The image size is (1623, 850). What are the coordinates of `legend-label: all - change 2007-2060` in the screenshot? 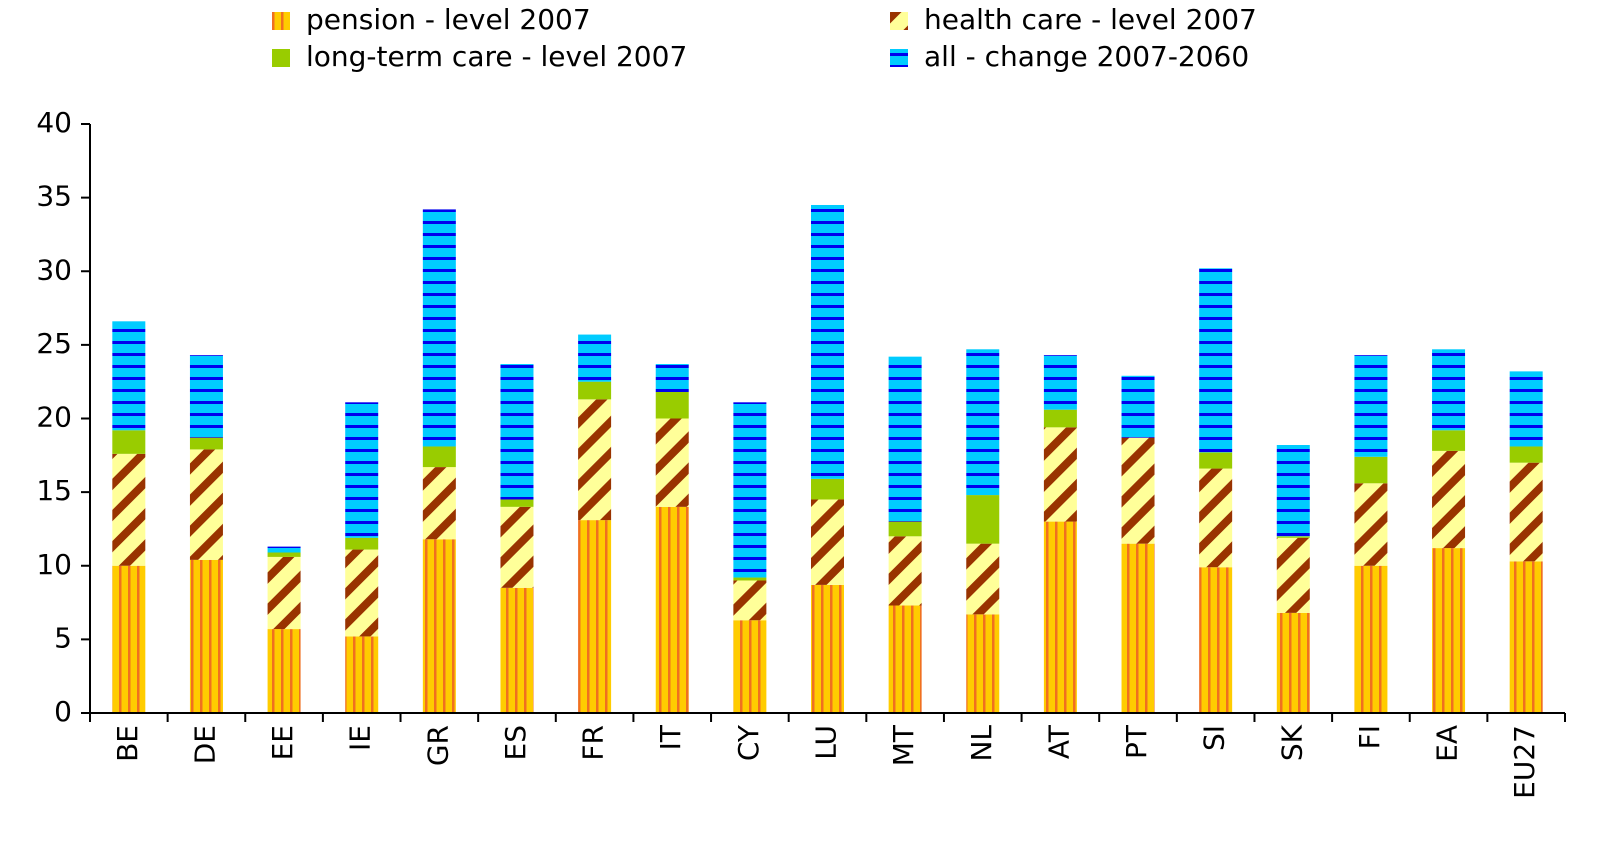 It's located at (1086, 56).